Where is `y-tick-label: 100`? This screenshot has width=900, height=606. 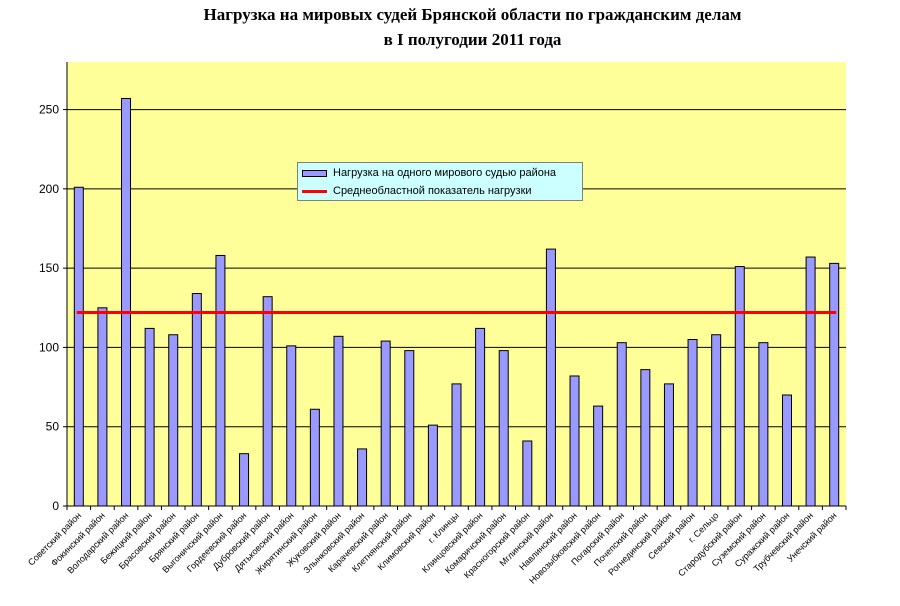
y-tick-label: 100 is located at coordinates (49, 347).